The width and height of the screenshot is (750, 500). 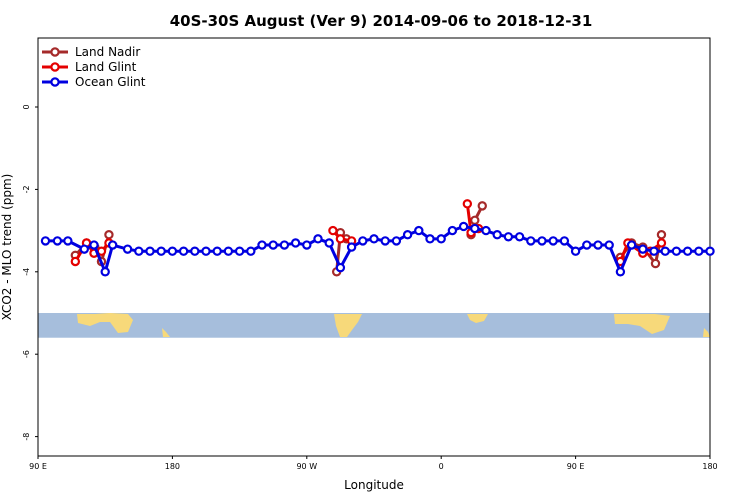 I want to click on y-tick-label: -8, so click(x=26, y=437).